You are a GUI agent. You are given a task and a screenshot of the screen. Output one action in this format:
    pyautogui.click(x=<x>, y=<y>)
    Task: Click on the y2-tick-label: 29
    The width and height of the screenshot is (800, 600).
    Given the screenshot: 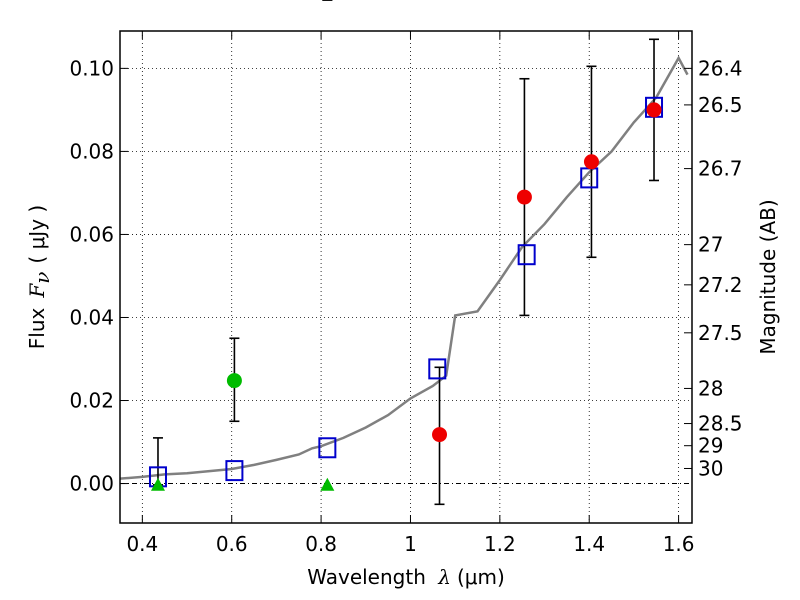 What is the action you would take?
    pyautogui.click(x=710, y=446)
    